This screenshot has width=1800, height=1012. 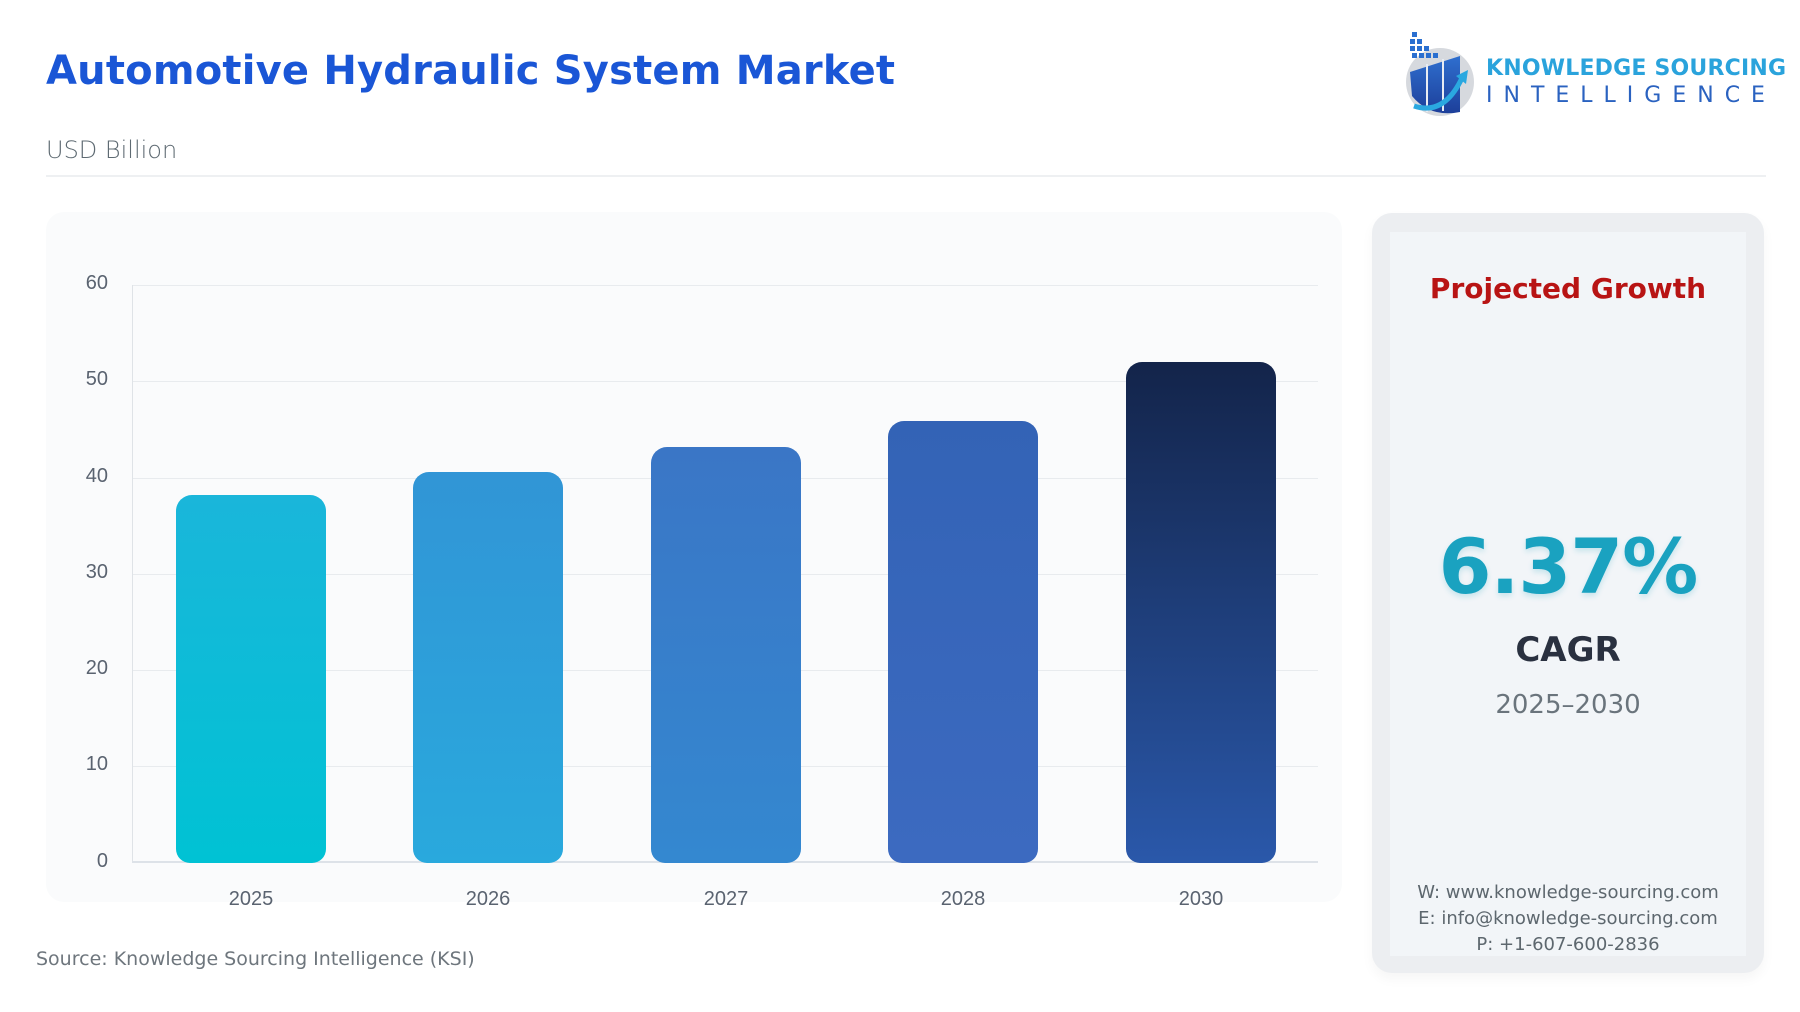 I want to click on chart-title: Automotive Hydraulic System Market, so click(x=471, y=71).